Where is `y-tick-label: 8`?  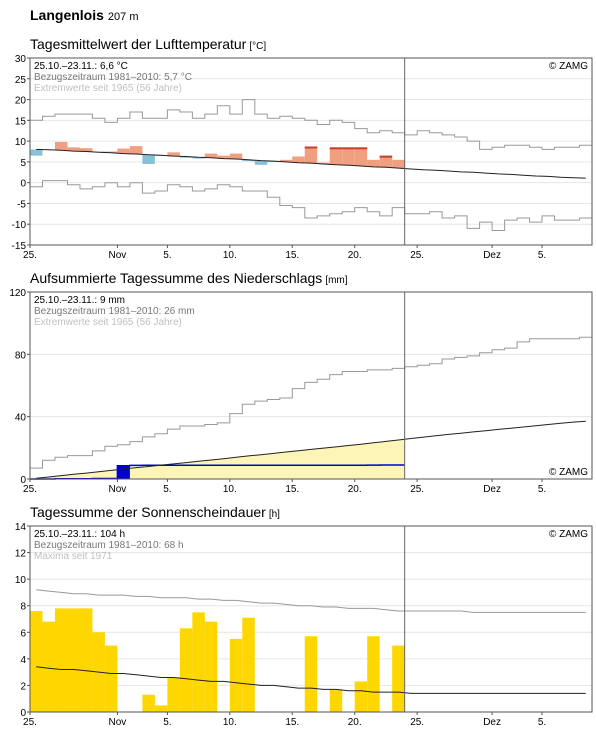
y-tick-label: 8 is located at coordinates (23, 607).